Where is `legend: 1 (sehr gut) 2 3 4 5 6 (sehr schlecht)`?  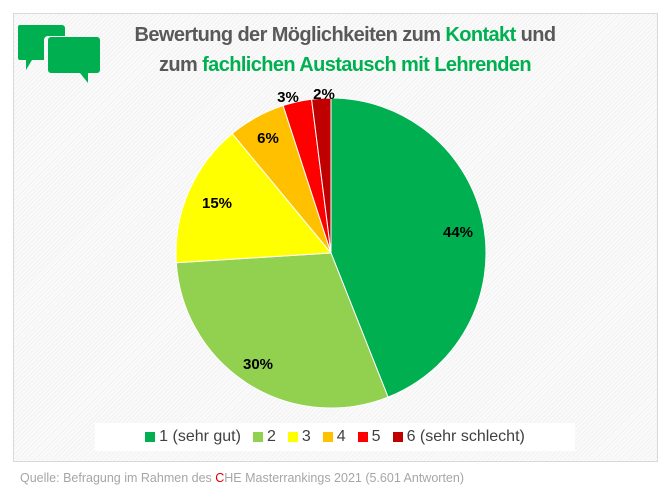
legend: 1 (sehr gut) 2 3 4 5 6 (sehr schlecht) is located at coordinates (335, 437).